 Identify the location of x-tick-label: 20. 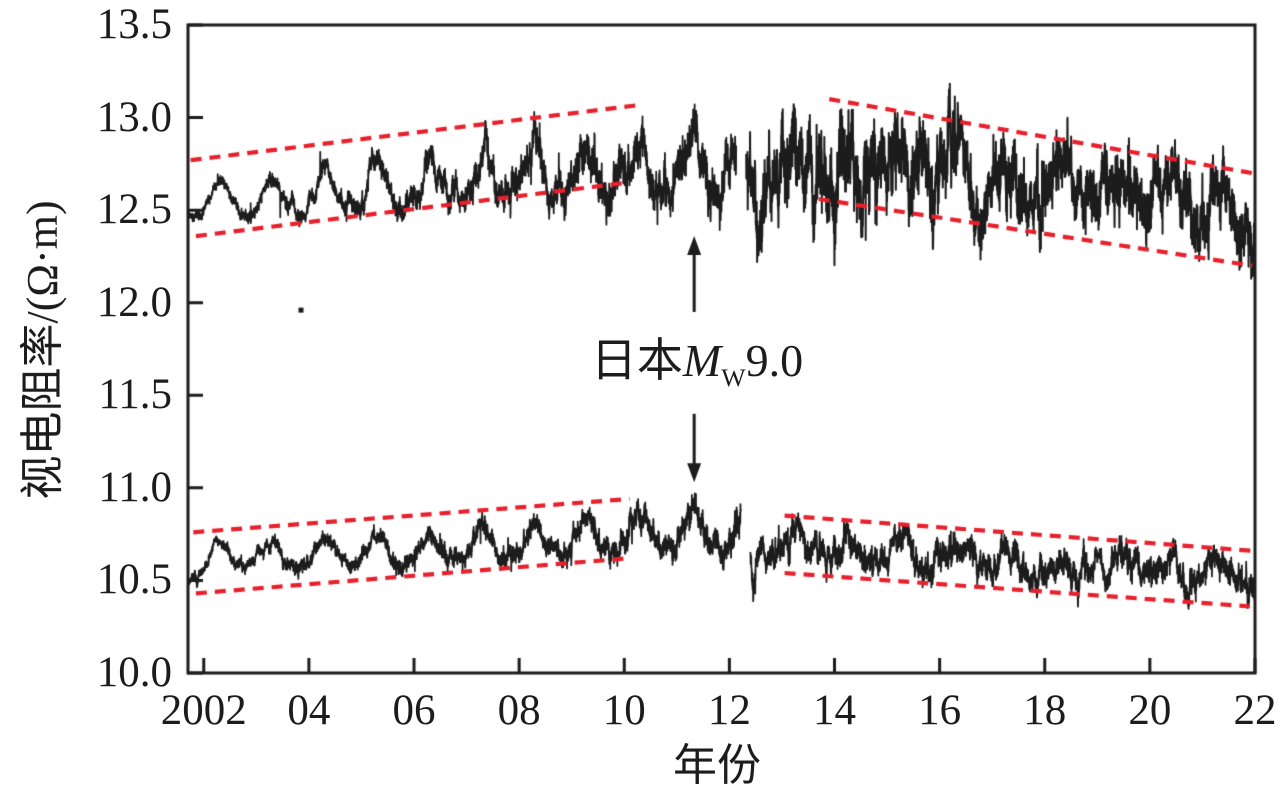
(1150, 710).